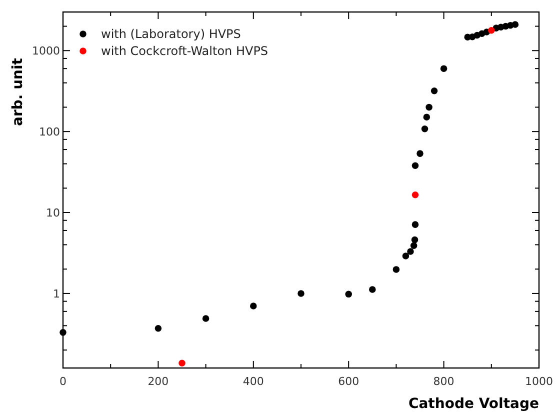  What do you see at coordinates (53, 213) in the screenshot?
I see `y-tick-label: 10` at bounding box center [53, 213].